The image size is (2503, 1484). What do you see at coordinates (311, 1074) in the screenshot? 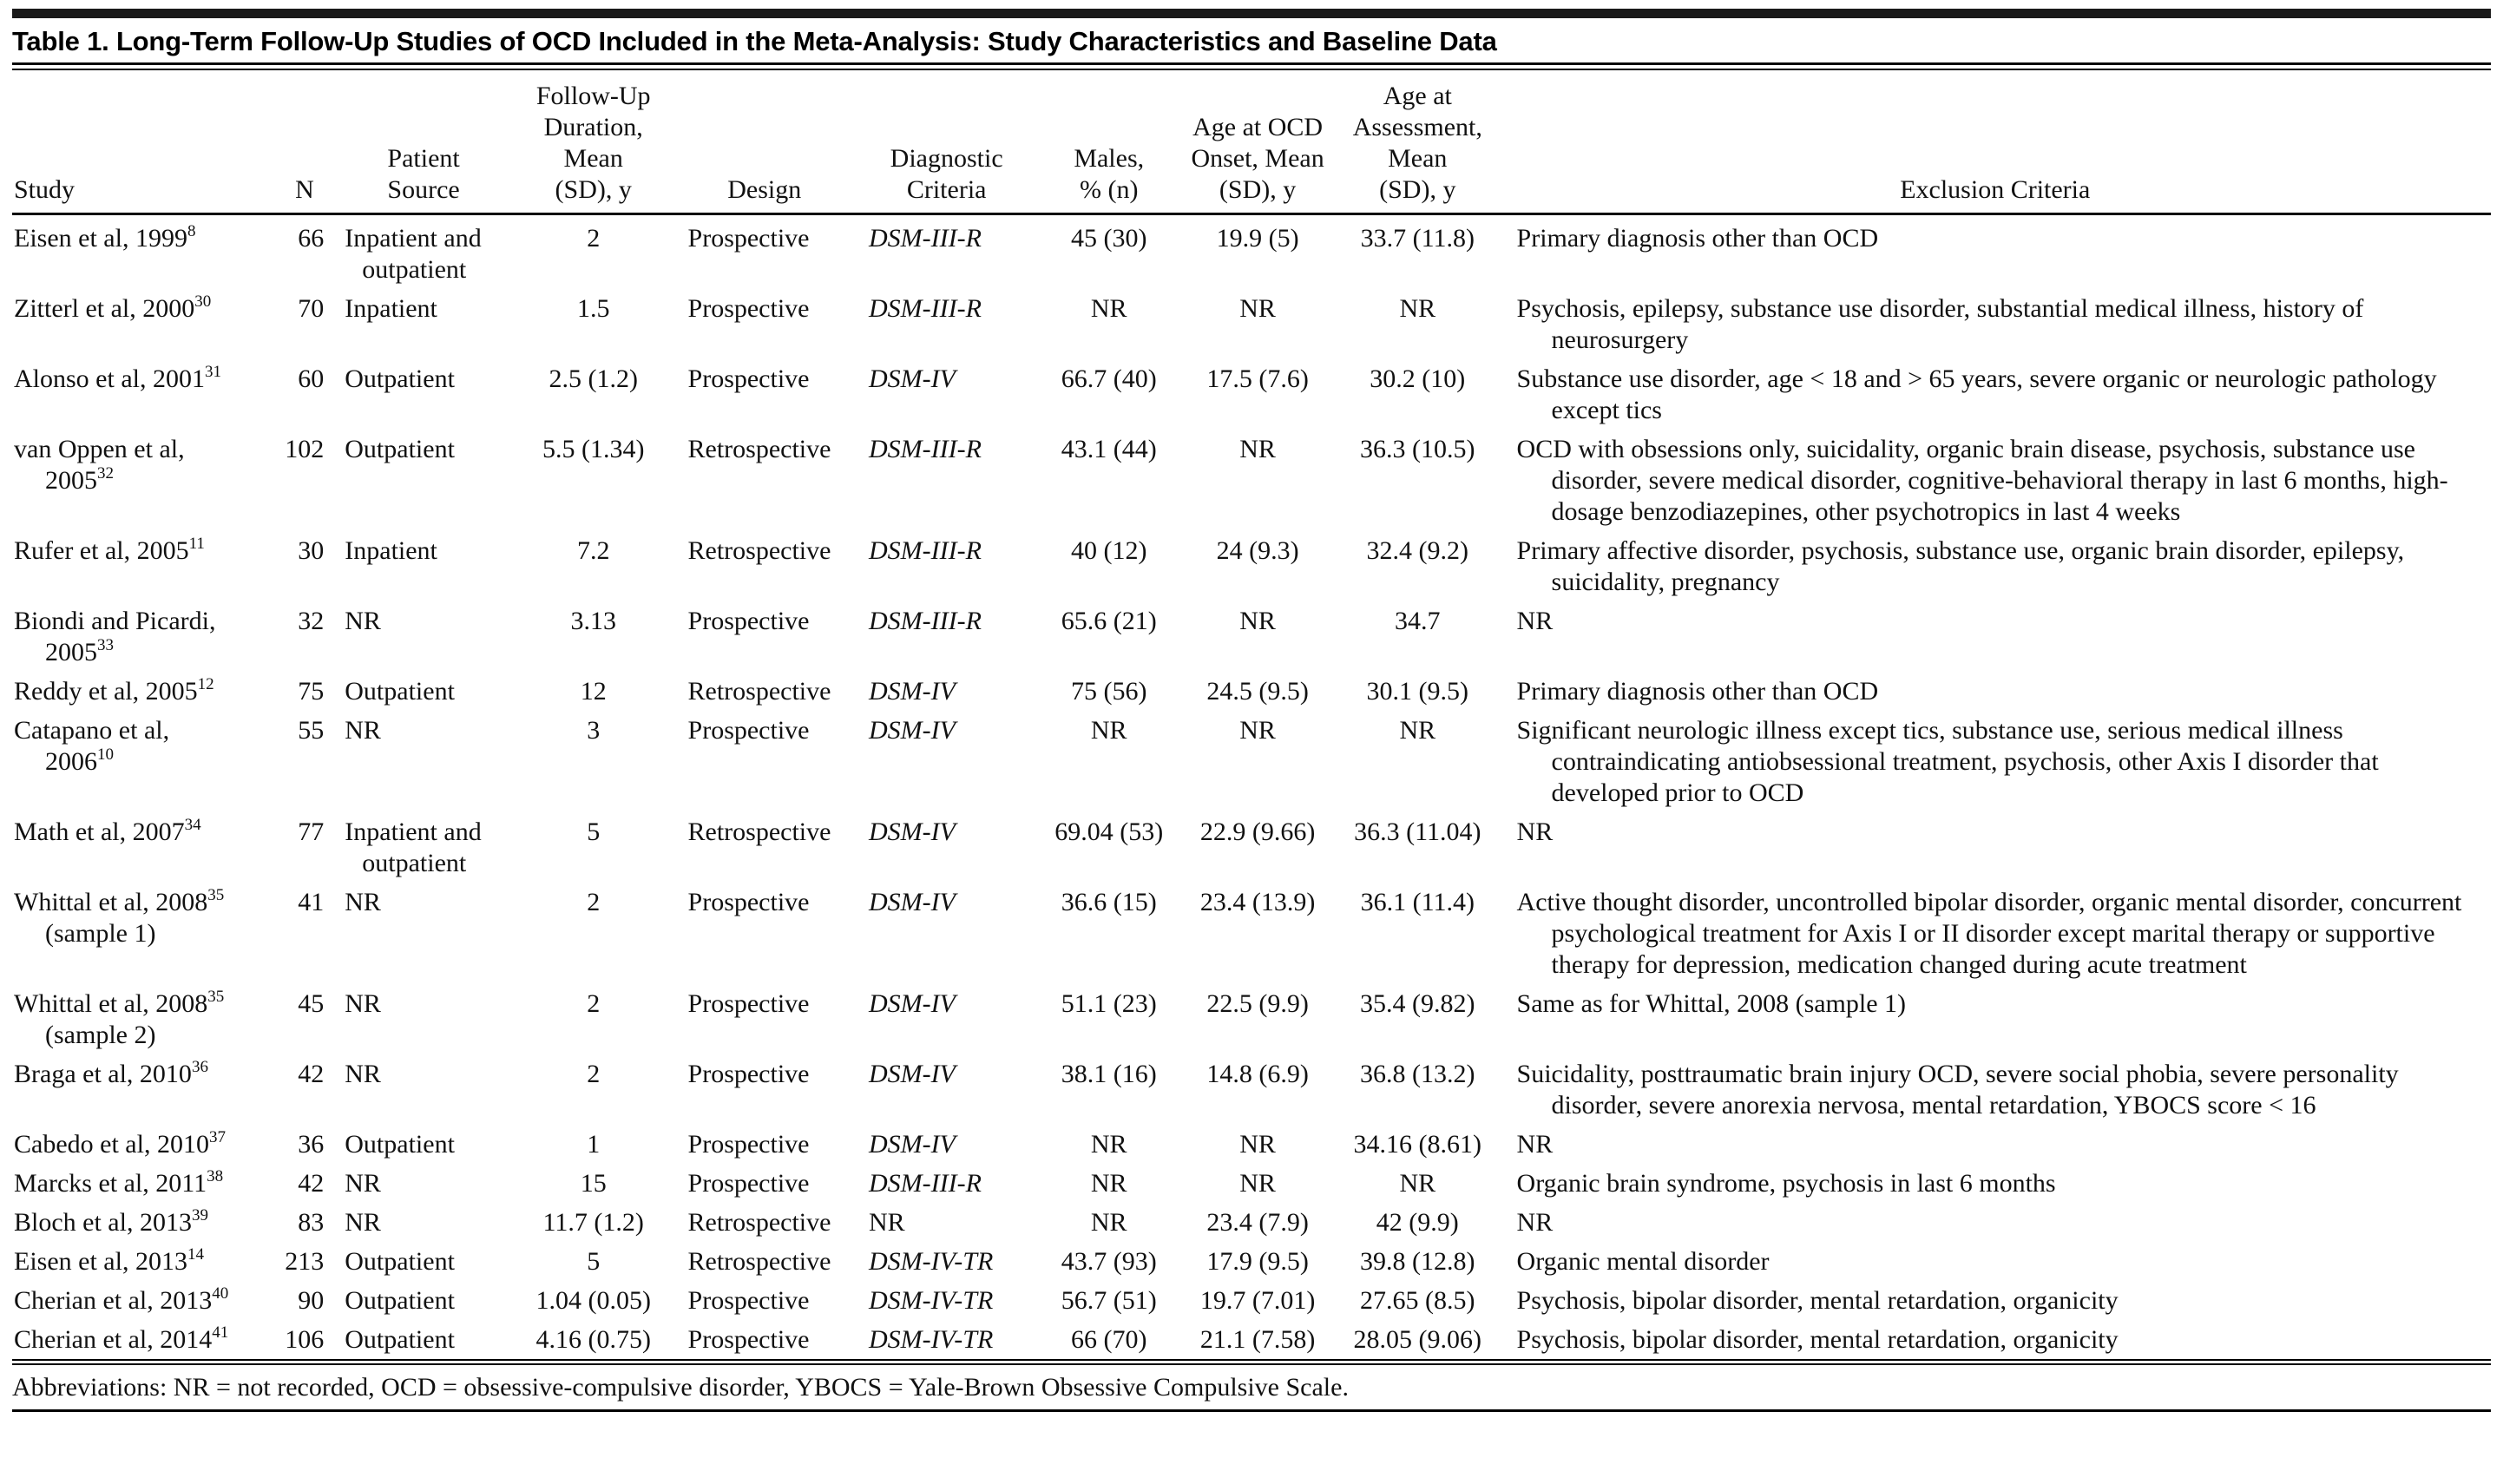
I see `cell-n: 42` at bounding box center [311, 1074].